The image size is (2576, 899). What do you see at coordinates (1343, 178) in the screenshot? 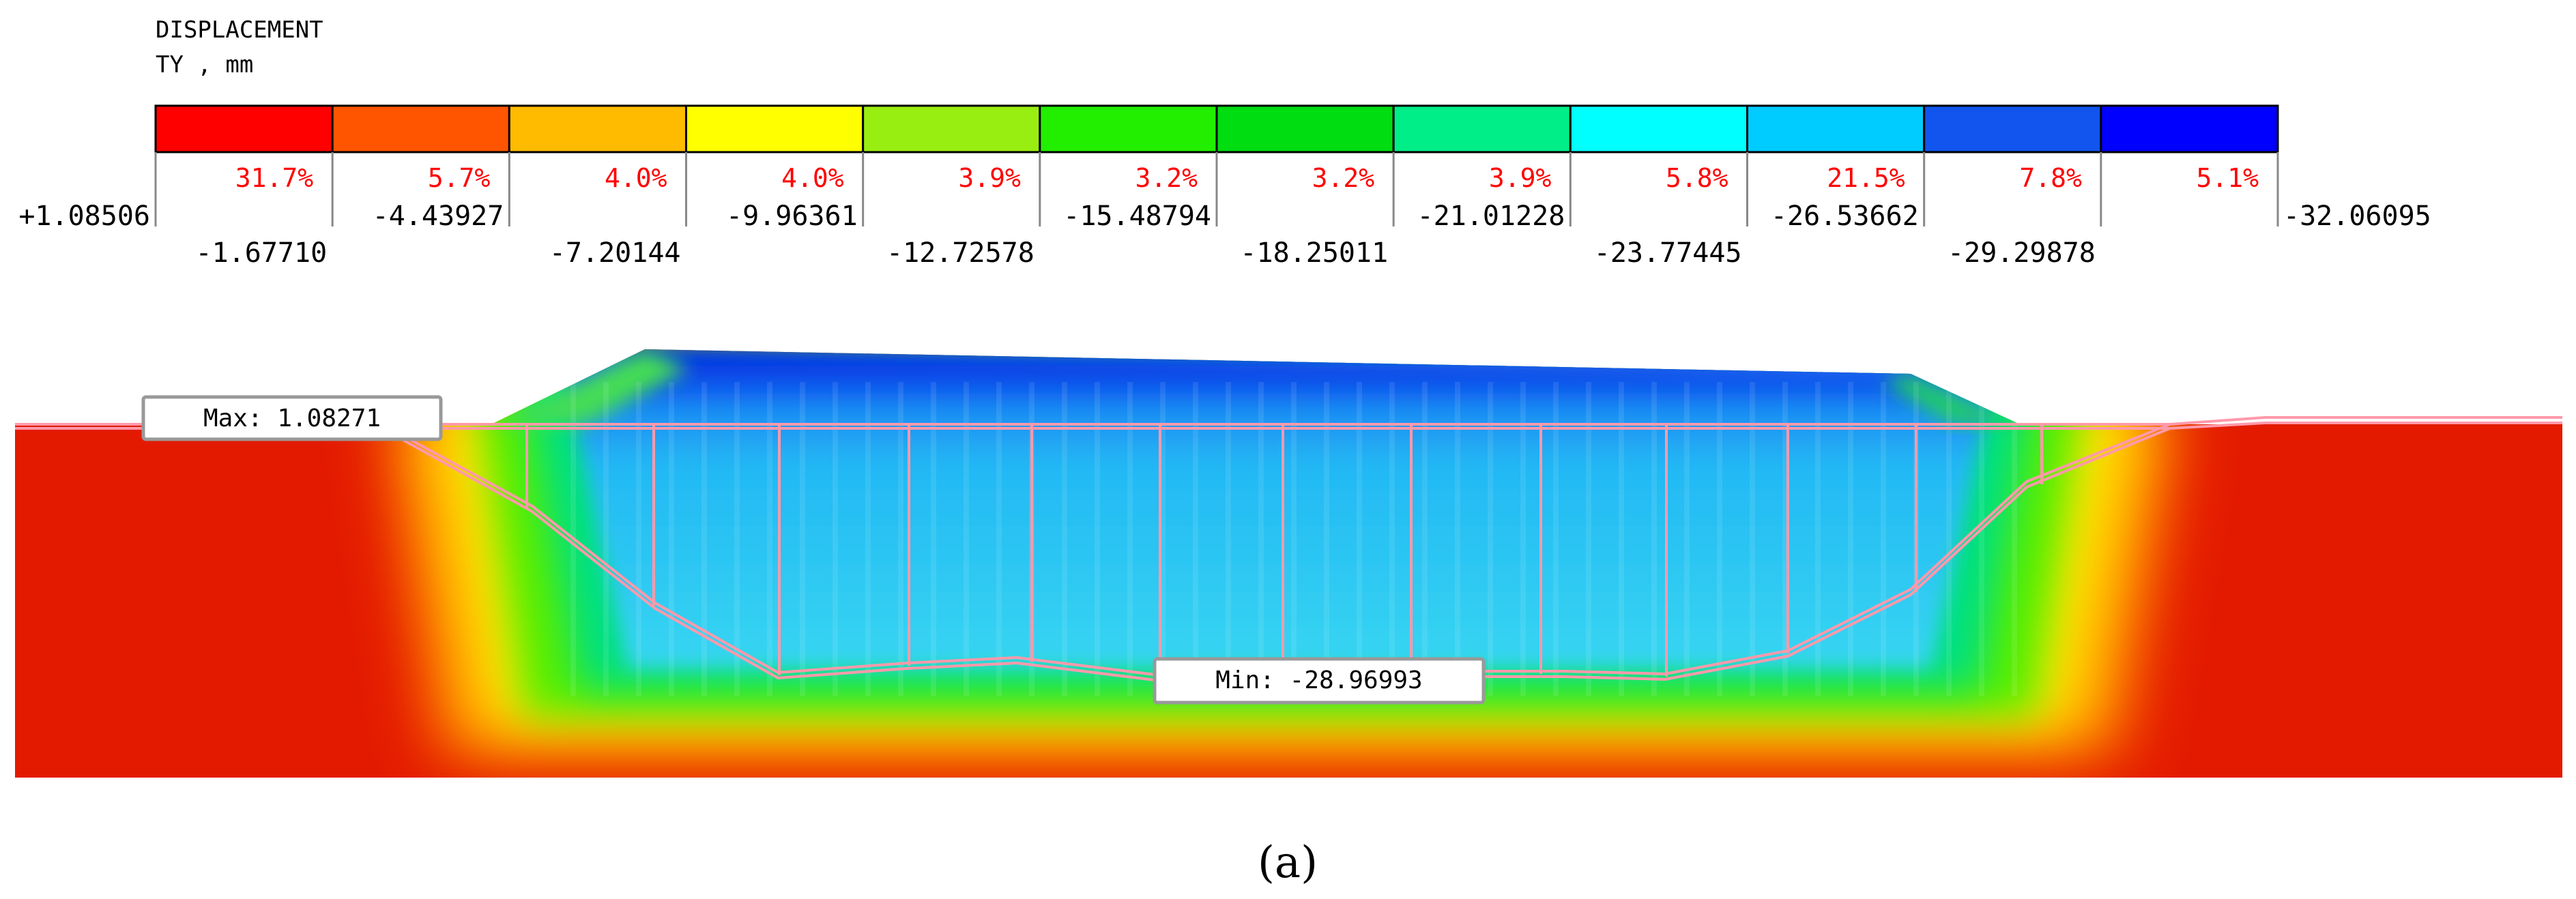
I see `legend-percent-7: 3.2%` at bounding box center [1343, 178].